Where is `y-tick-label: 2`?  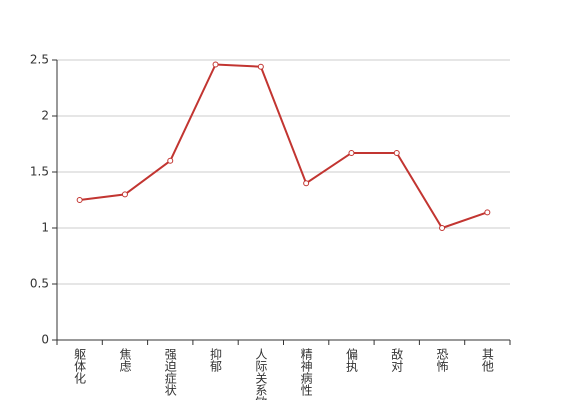
y-tick-label: 2 is located at coordinates (45, 116).